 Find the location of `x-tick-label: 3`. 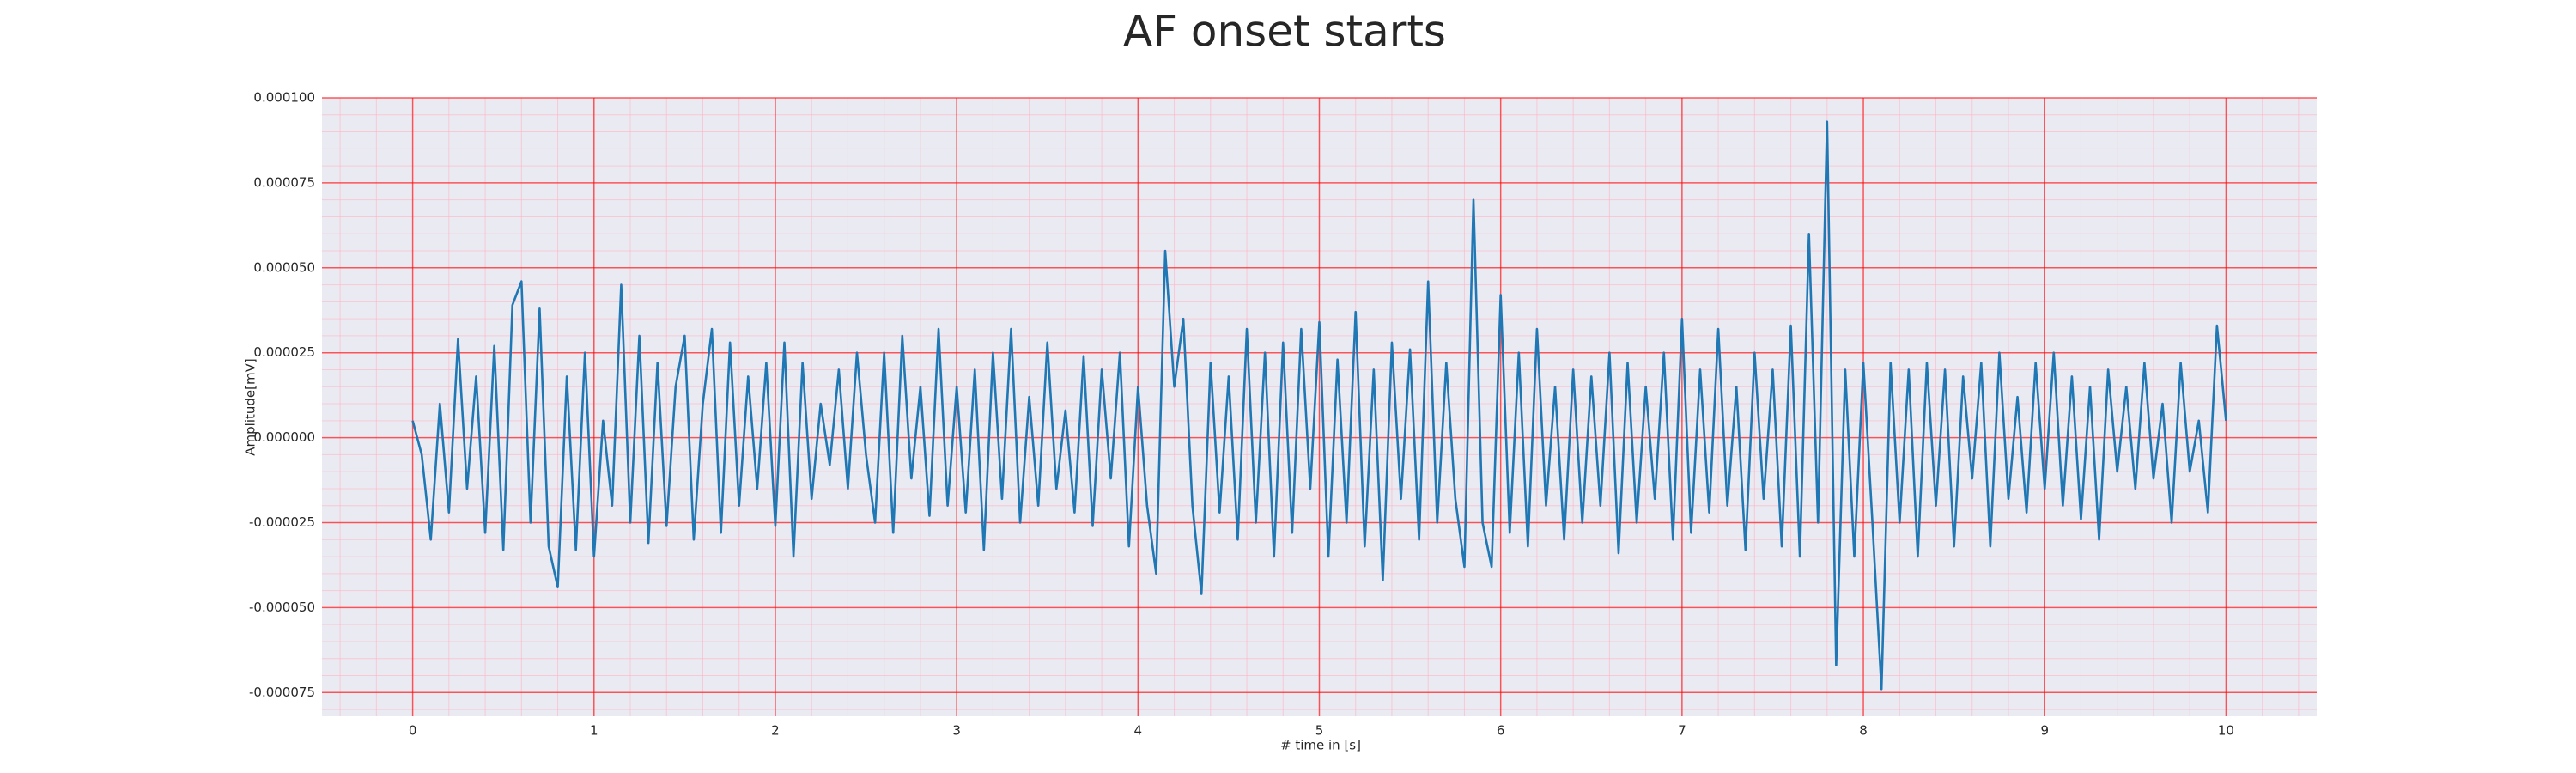

x-tick-label: 3 is located at coordinates (957, 731).